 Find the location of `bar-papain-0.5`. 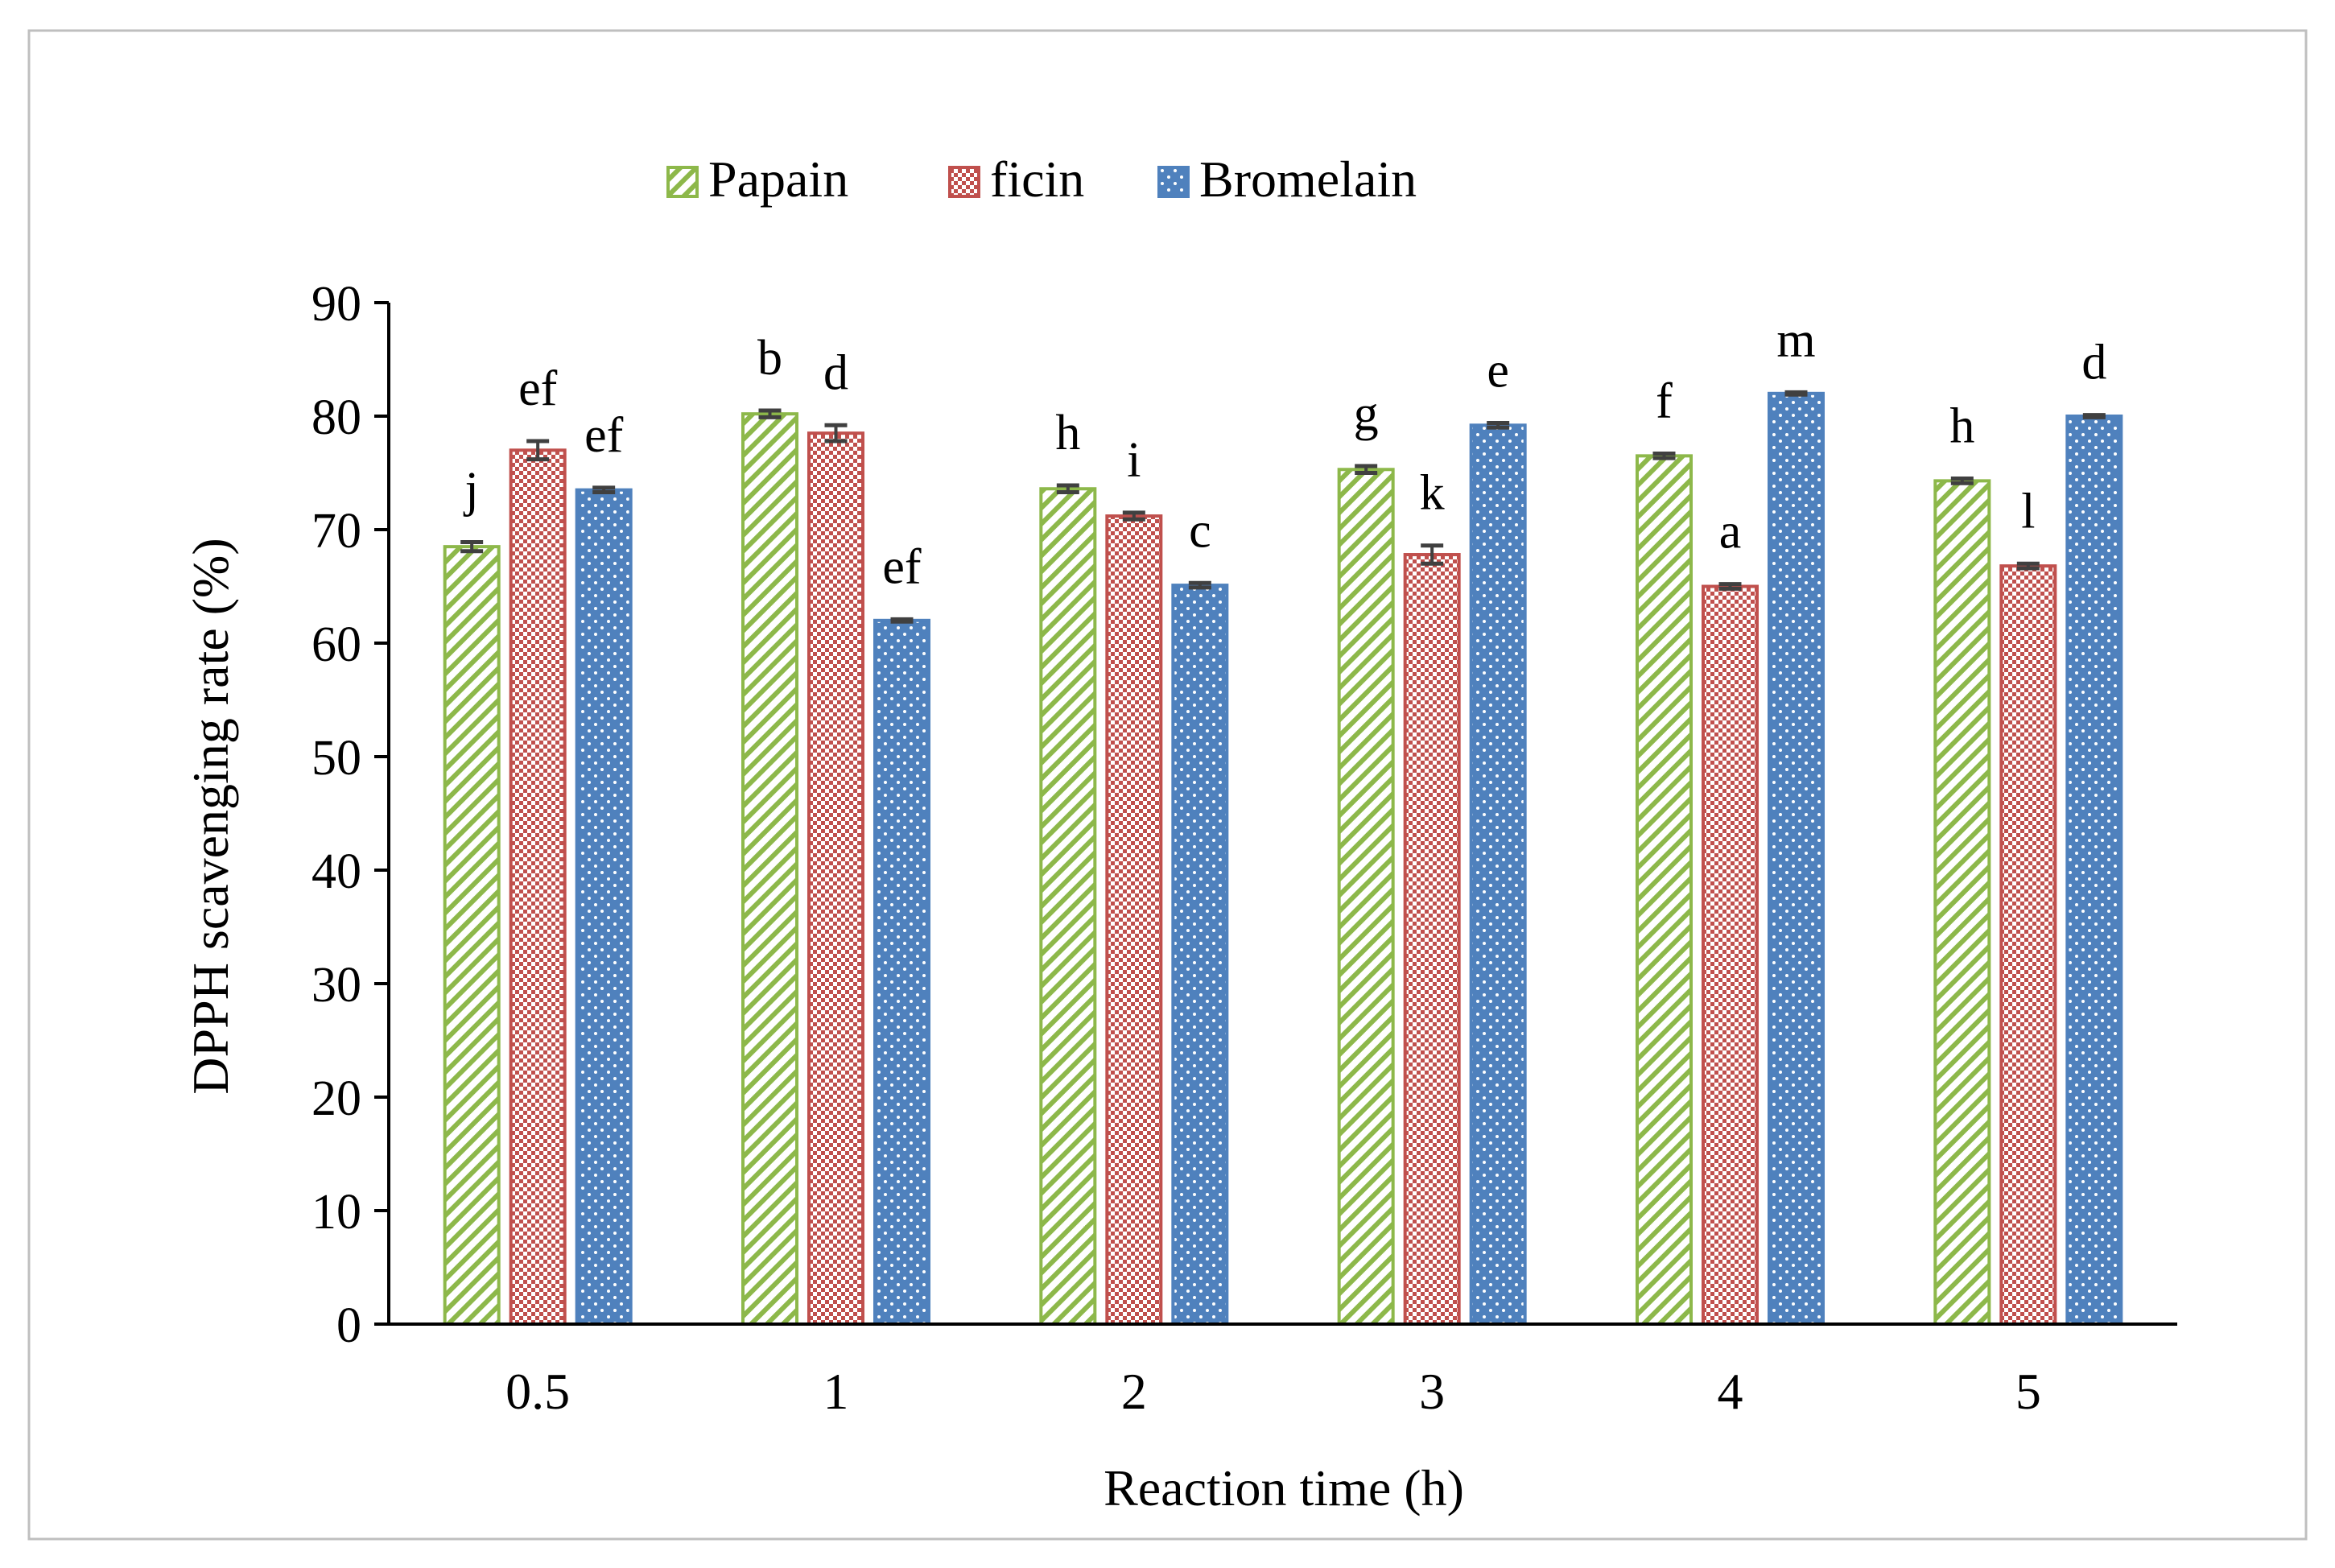

bar-papain-0.5 is located at coordinates (472, 936).